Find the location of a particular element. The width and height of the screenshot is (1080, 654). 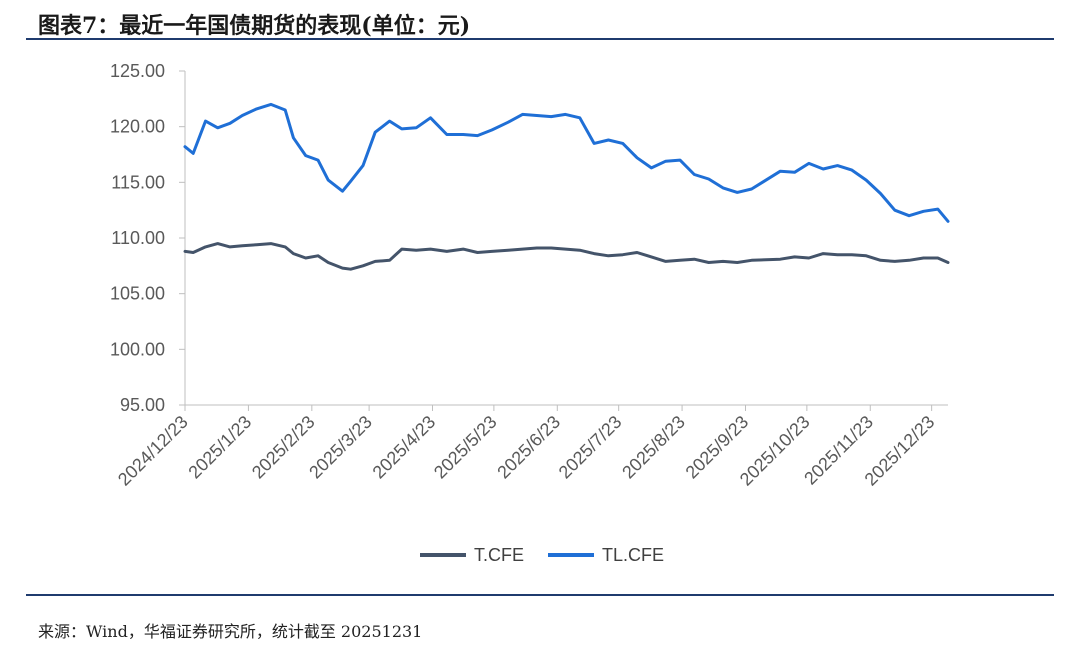

y-tick-label: 100.00 is located at coordinates (137, 349).